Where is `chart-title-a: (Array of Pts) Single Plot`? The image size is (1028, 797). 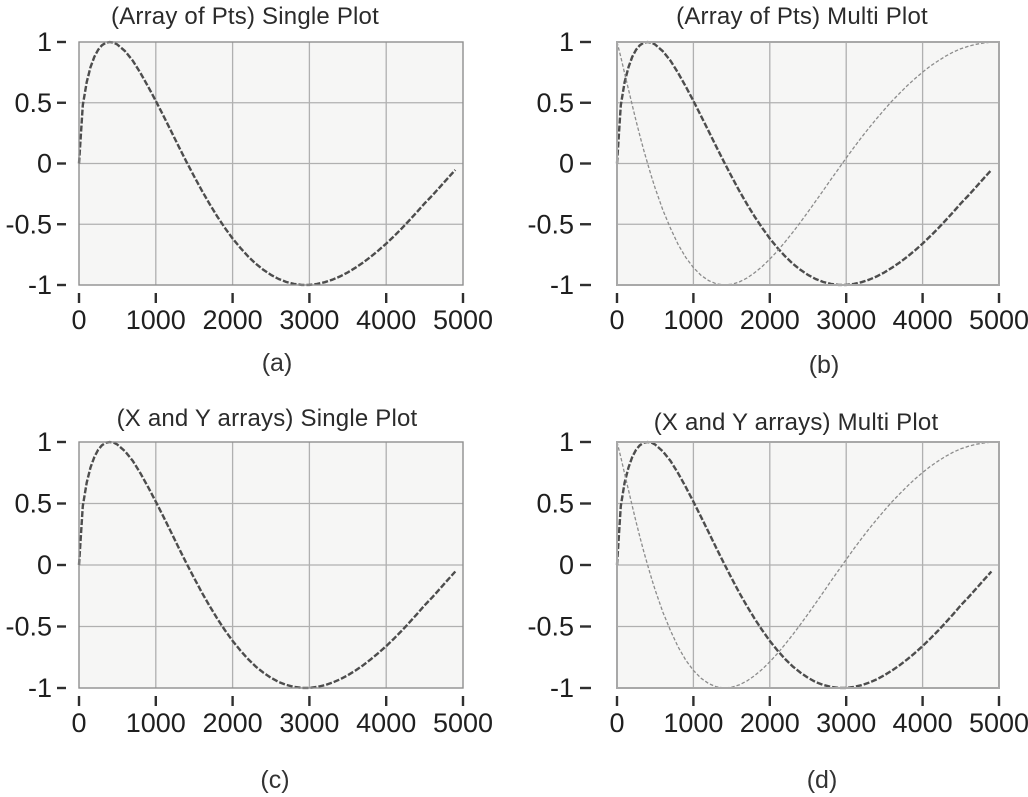
chart-title-a: (Array of Pts) Single Plot is located at coordinates (245, 16).